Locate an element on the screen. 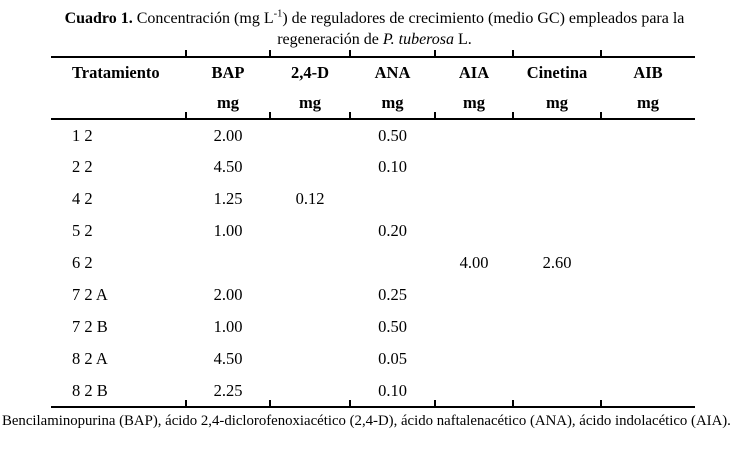 This screenshot has height=452, width=749. column-unit is located at coordinates (118, 103).